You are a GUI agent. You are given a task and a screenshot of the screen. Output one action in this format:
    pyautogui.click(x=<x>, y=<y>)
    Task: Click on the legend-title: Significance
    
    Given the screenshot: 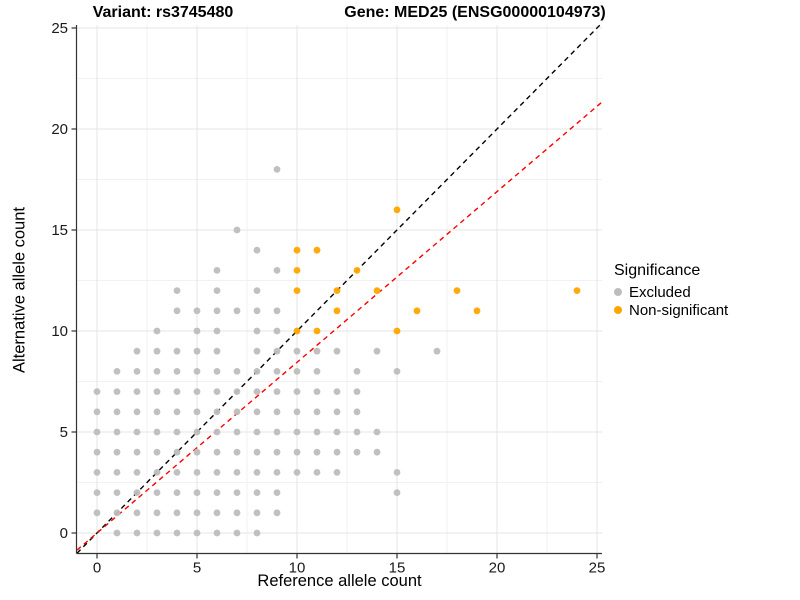 What is the action you would take?
    pyautogui.click(x=657, y=270)
    